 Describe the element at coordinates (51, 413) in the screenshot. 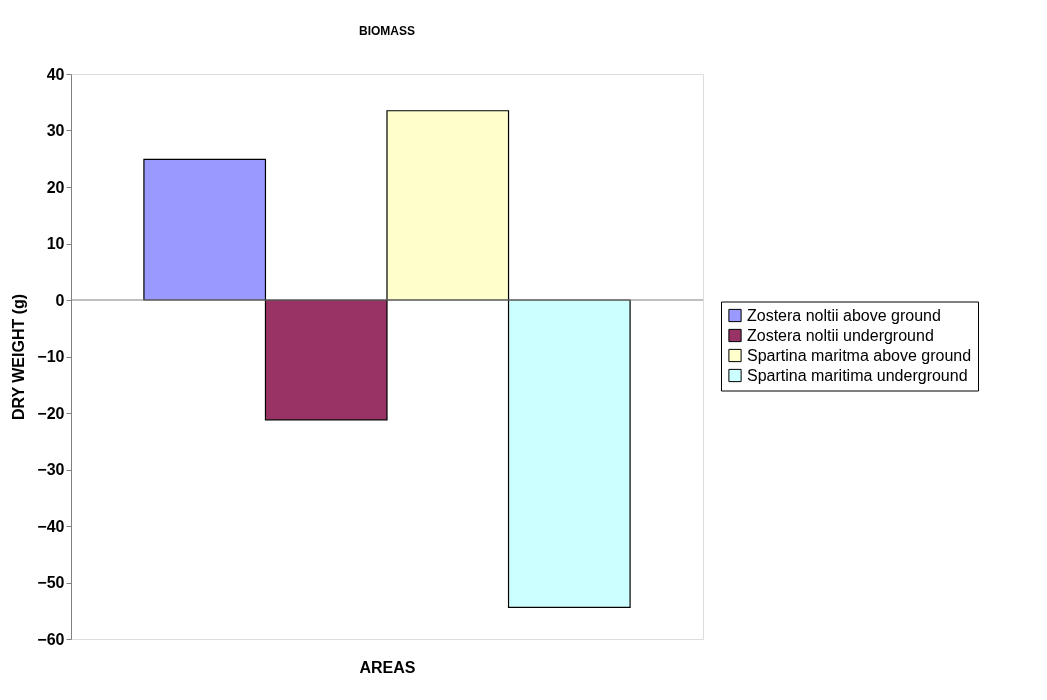

I see `y-tick-label: −20` at that location.